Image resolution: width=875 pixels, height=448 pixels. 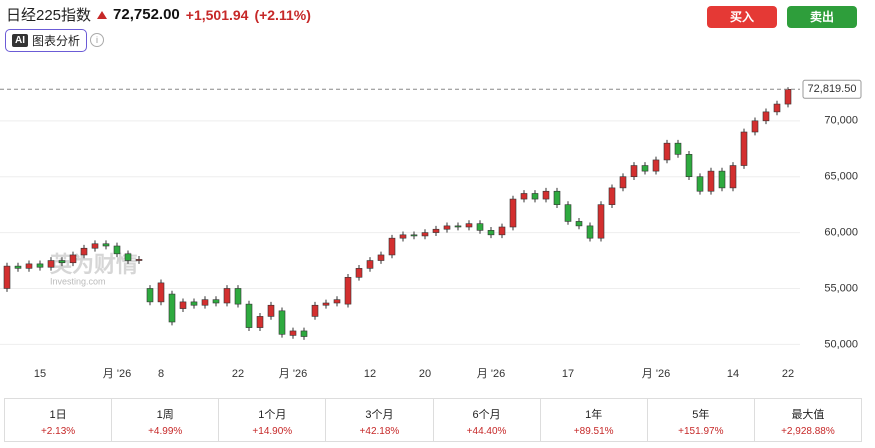 I want to click on buy-button: 买入, so click(x=742, y=17).